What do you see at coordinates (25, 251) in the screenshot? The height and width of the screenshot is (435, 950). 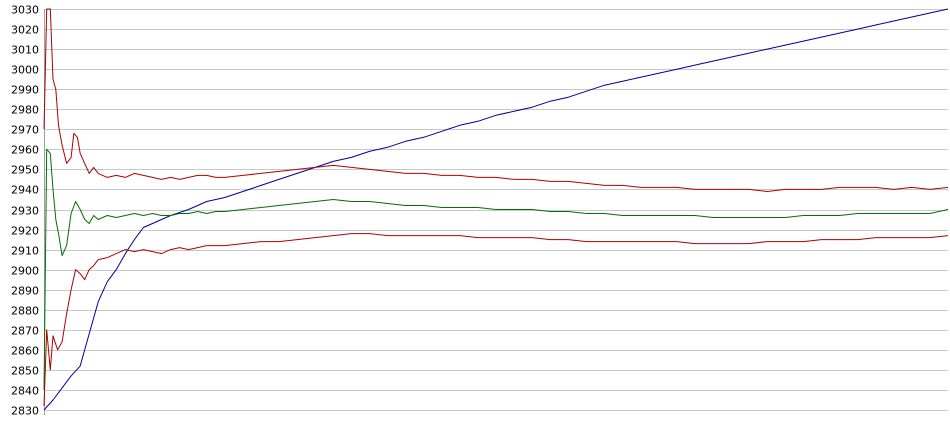 I see `y-tick-label: 2910` at bounding box center [25, 251].